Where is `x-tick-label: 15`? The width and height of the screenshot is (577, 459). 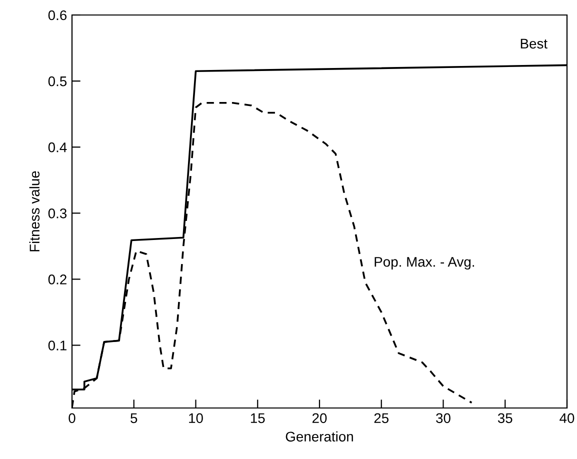 x-tick-label: 15 is located at coordinates (257, 418).